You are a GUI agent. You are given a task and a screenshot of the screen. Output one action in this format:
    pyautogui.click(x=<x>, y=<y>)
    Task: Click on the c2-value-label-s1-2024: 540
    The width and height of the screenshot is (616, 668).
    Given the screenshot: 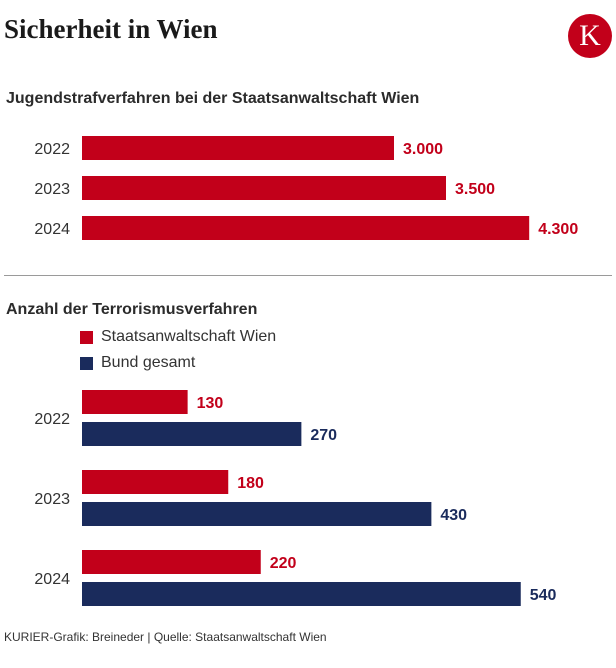 What is the action you would take?
    pyautogui.click(x=543, y=595)
    